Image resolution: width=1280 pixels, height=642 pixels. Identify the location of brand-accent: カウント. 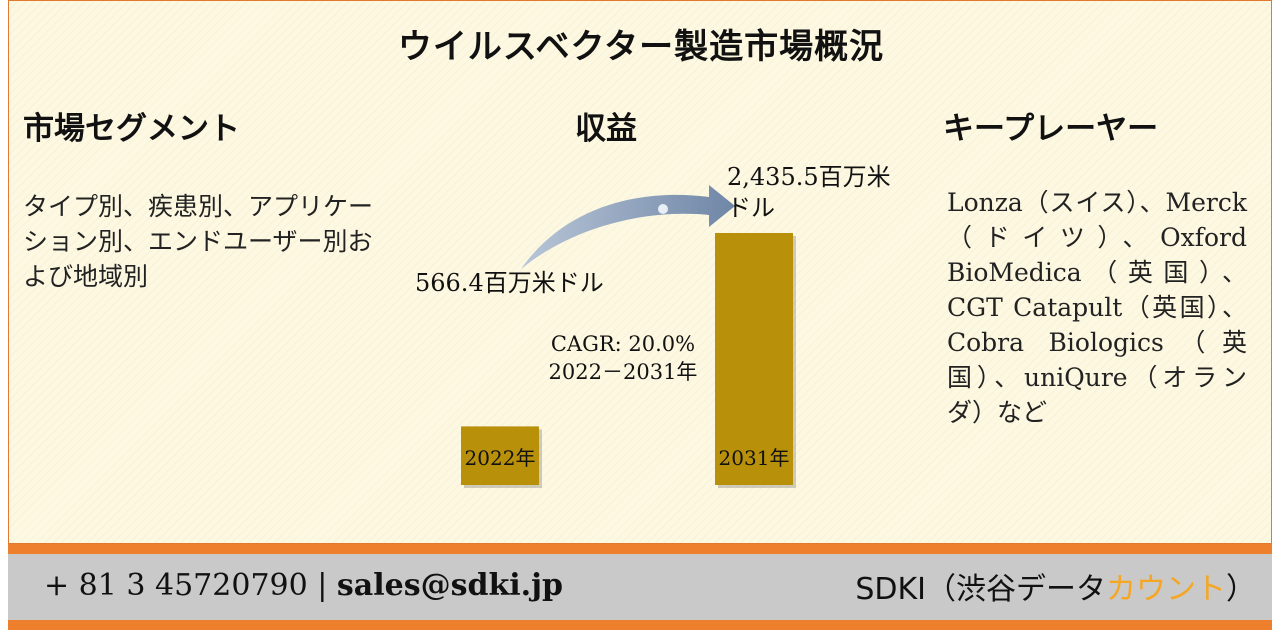
(1166, 589).